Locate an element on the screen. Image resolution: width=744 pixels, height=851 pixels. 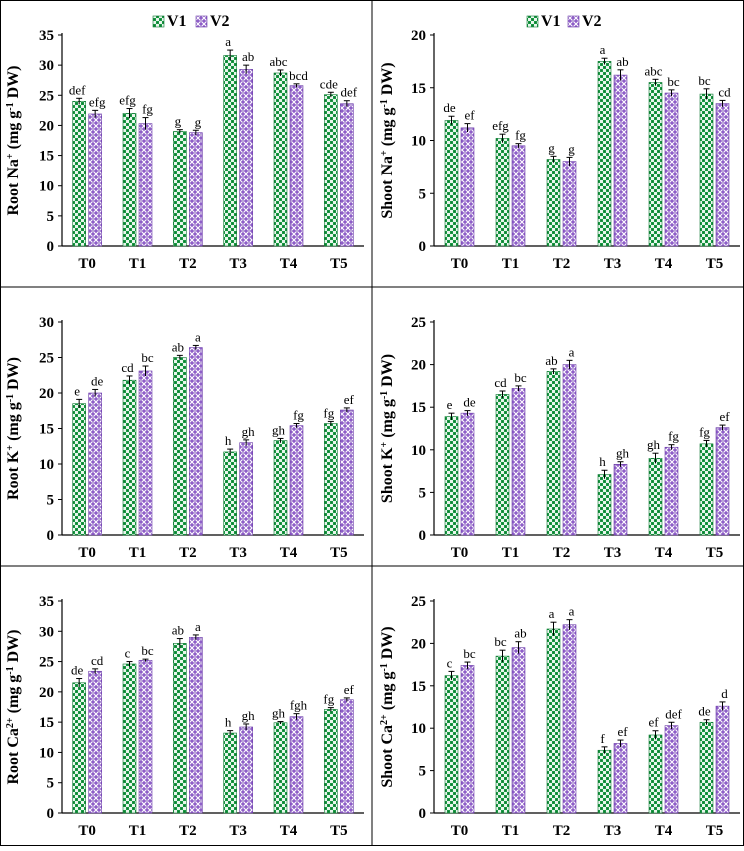
y-axis-label: Root K+ (mg g-1 DW) is located at coordinates (14, 428).